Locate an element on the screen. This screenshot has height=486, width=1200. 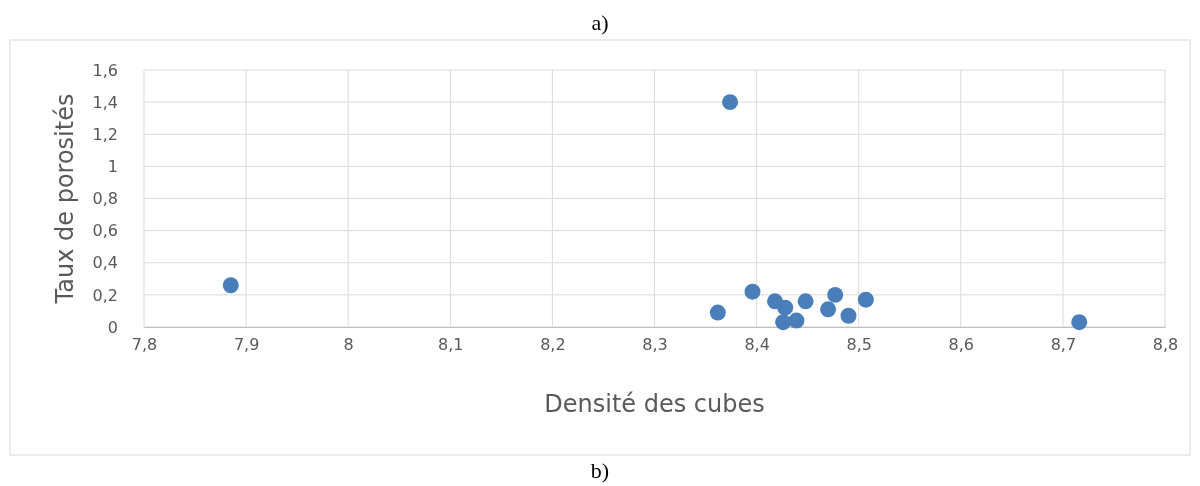
y-tick-label: 0 is located at coordinates (112, 327).